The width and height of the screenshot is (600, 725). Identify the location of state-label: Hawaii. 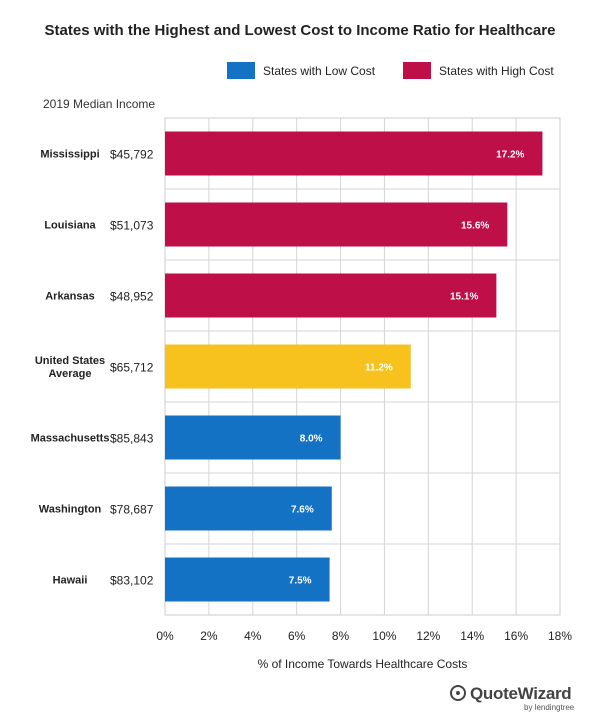
(70, 581).